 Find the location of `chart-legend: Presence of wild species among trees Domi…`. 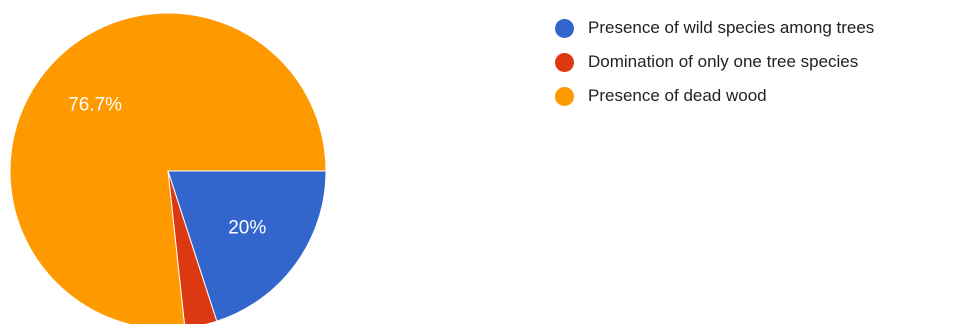

chart-legend: Presence of wild species among trees Domi… is located at coordinates (714, 62).